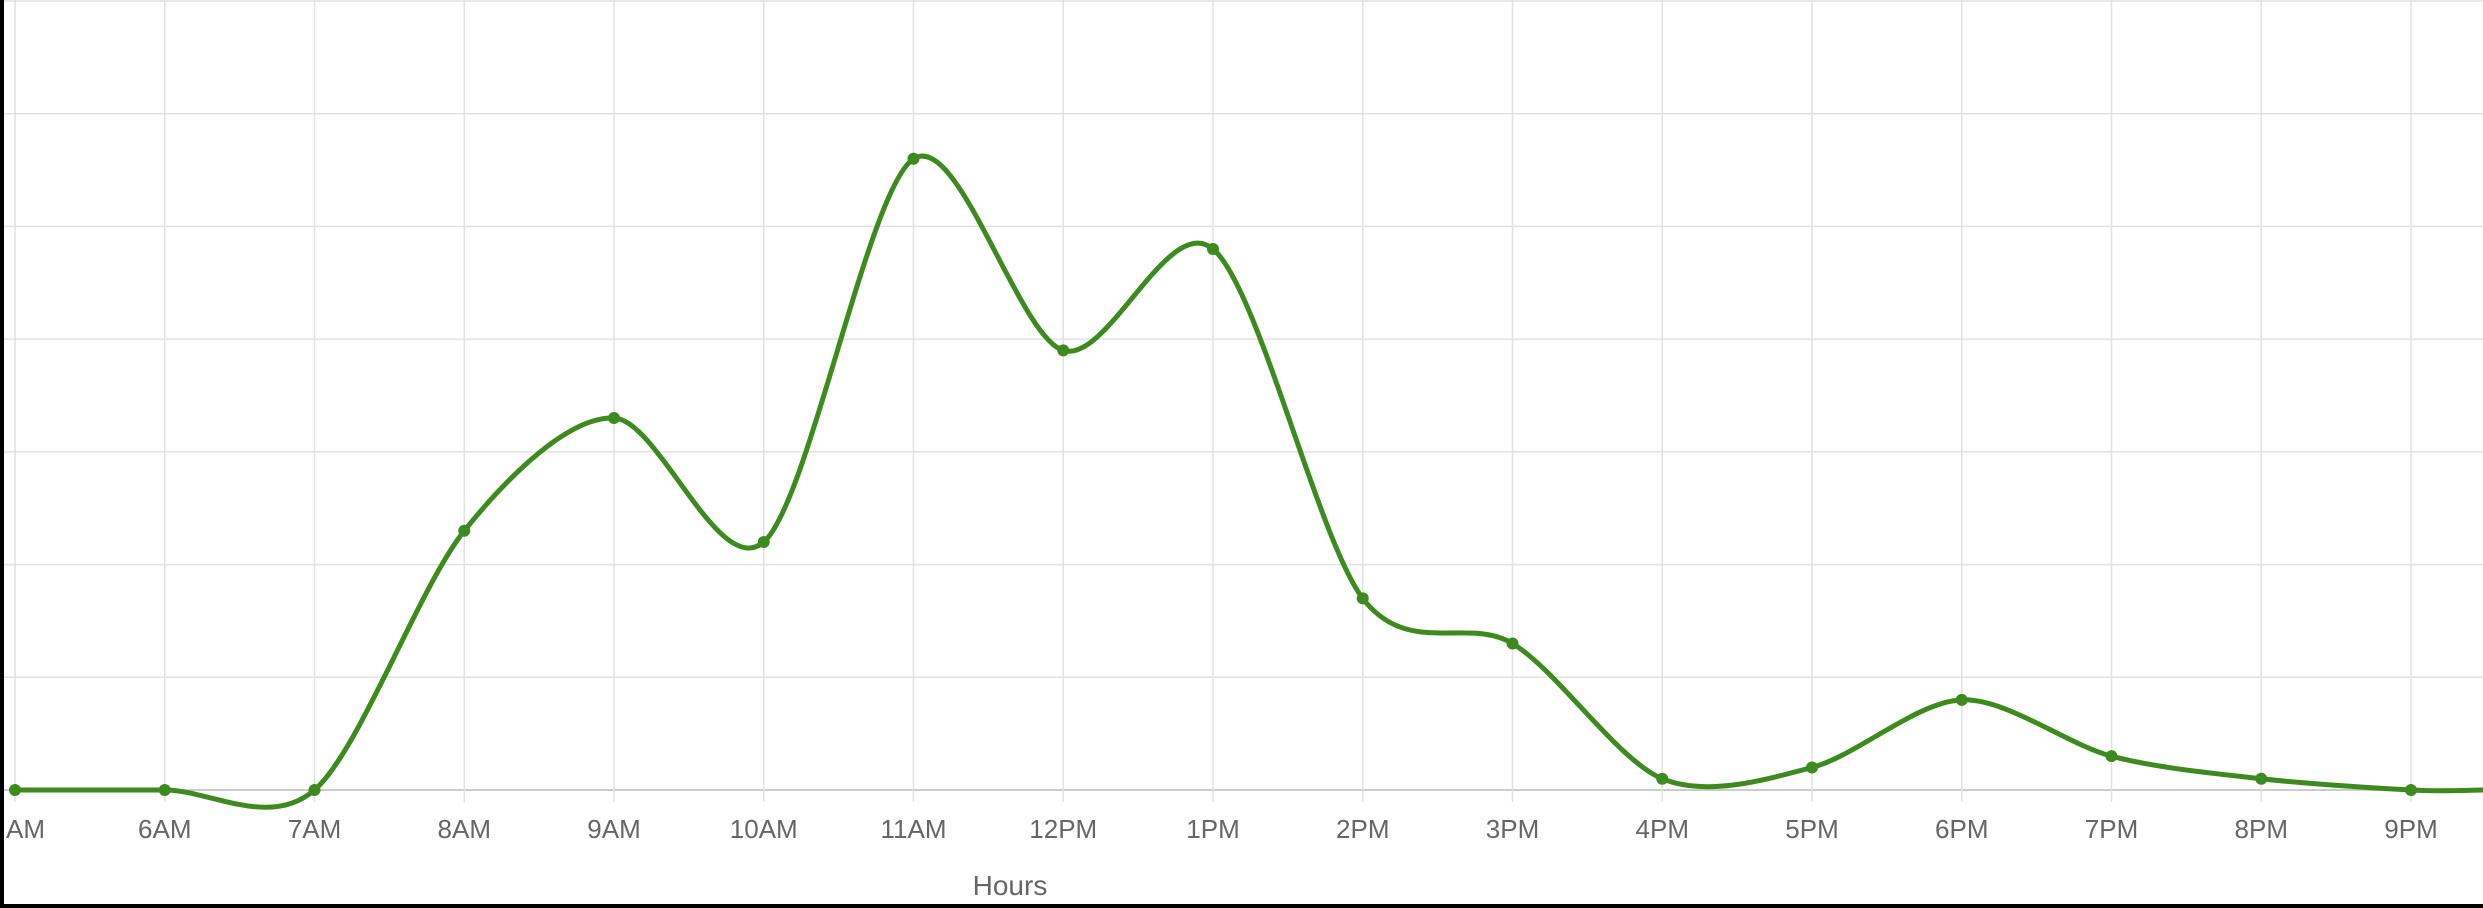 This screenshot has width=2483, height=908. I want to click on x-tick-label: 5PM, so click(1811, 829).